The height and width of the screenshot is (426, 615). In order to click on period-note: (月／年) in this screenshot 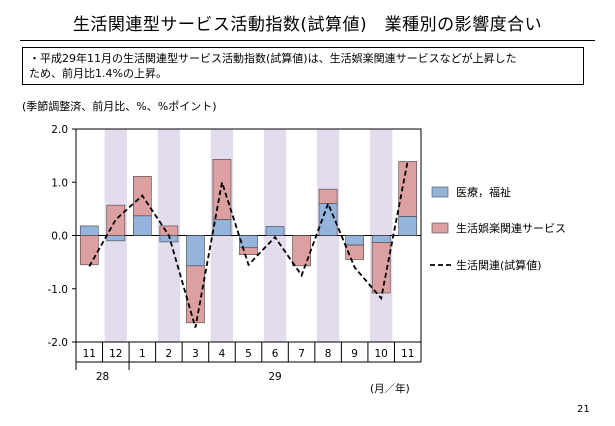, I will do `click(390, 388)`.